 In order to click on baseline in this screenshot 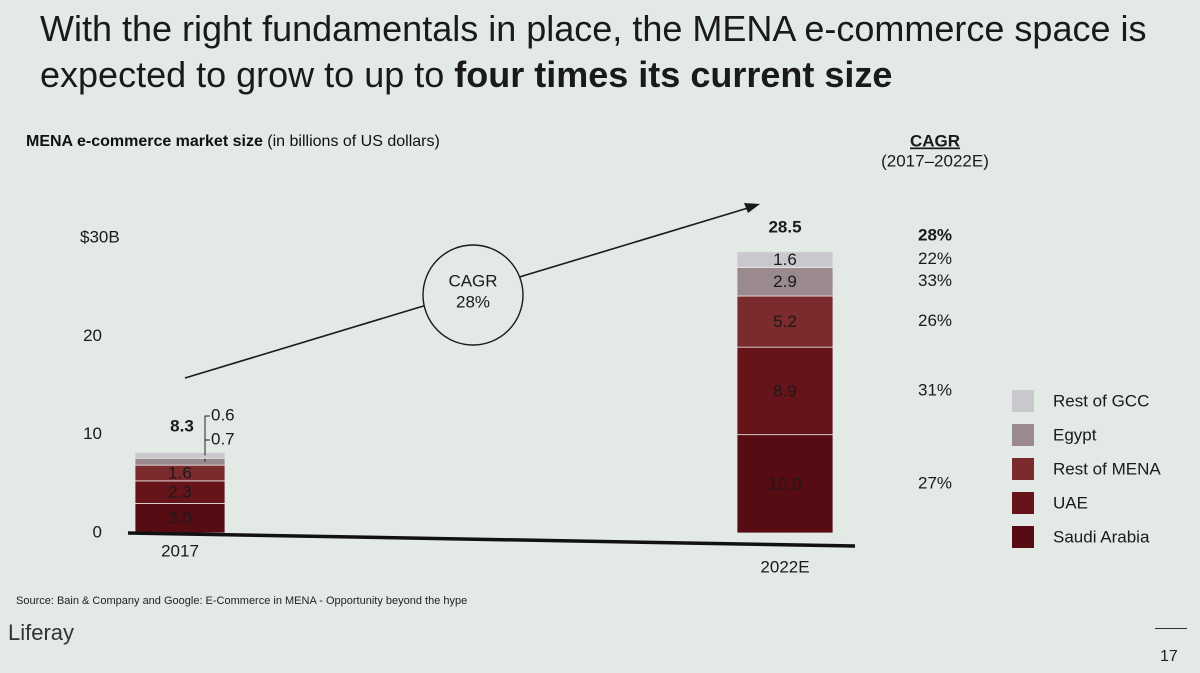, I will do `click(491, 539)`.